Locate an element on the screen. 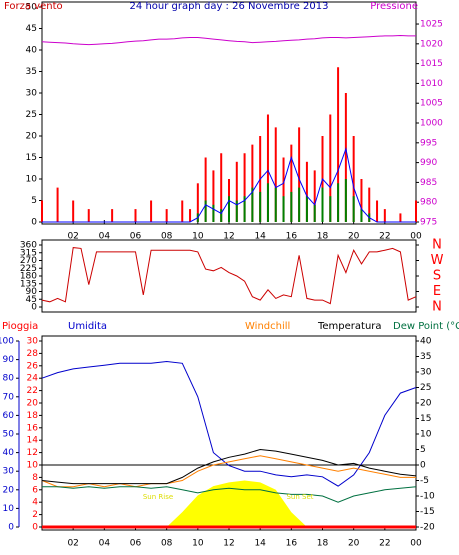 The image size is (459, 555). y-tick-label: 18 is located at coordinates (33, 416).